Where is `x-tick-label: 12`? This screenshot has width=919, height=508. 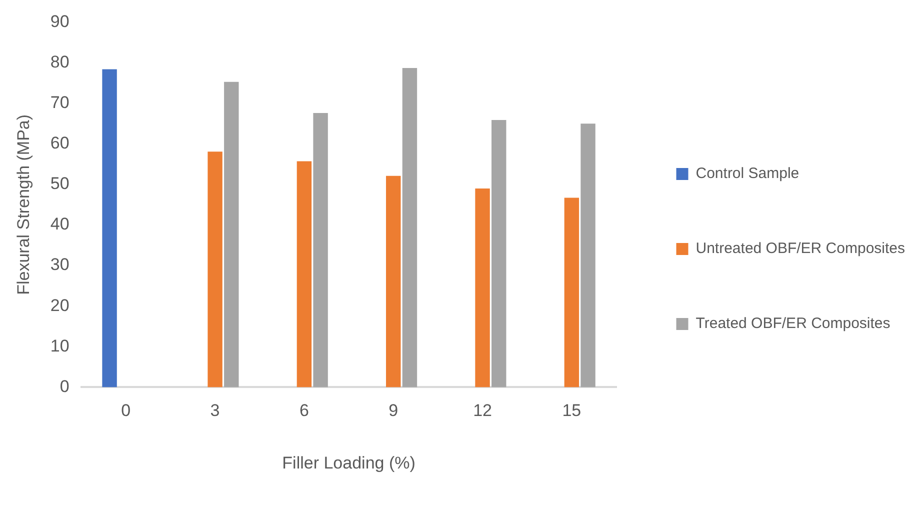
x-tick-label: 12 is located at coordinates (482, 410).